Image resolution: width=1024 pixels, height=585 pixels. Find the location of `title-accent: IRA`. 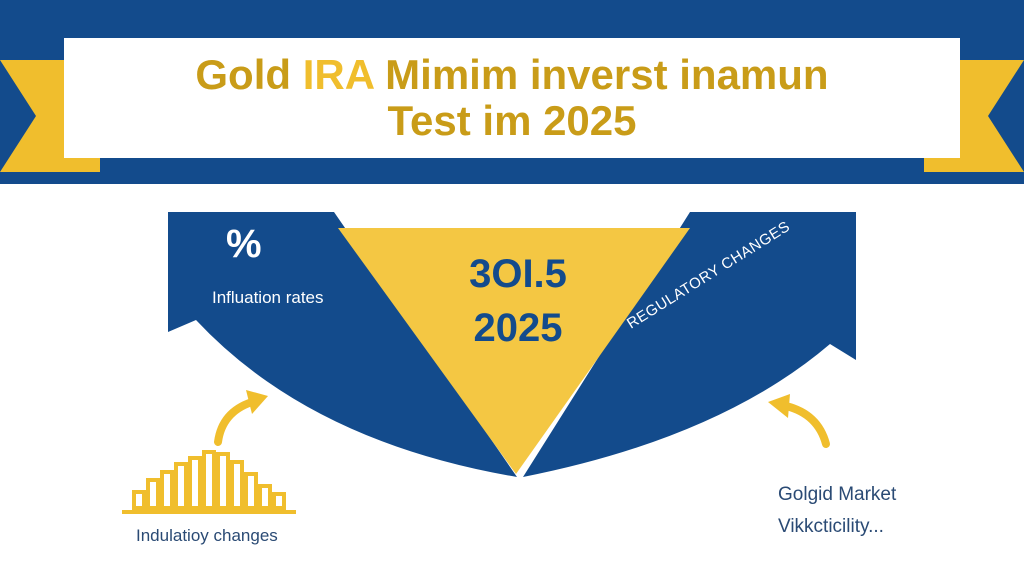

title-accent: IRA is located at coordinates (338, 74).